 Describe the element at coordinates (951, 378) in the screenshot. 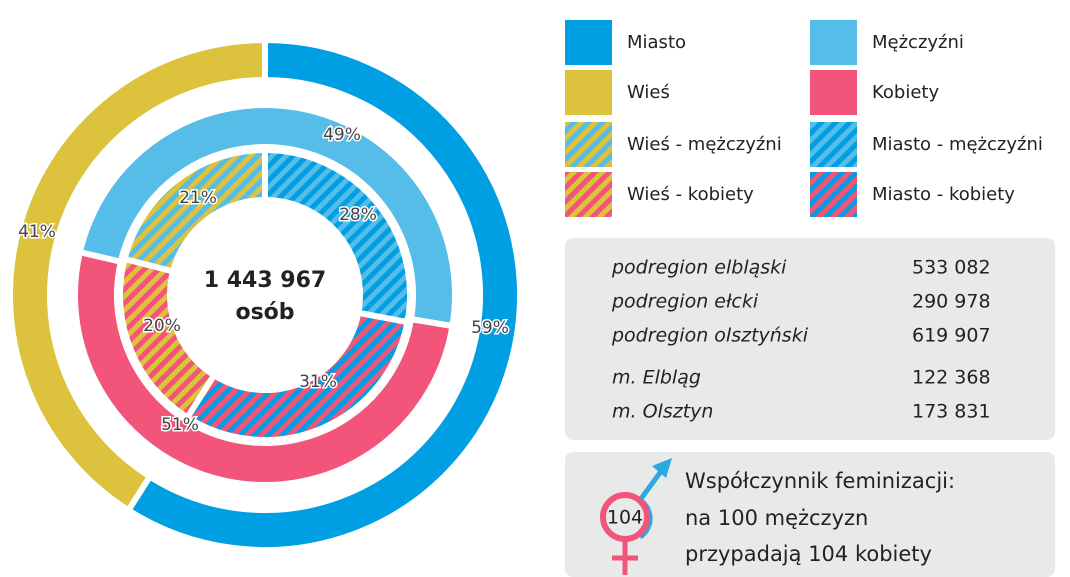

I see `region-value: 122 368` at that location.